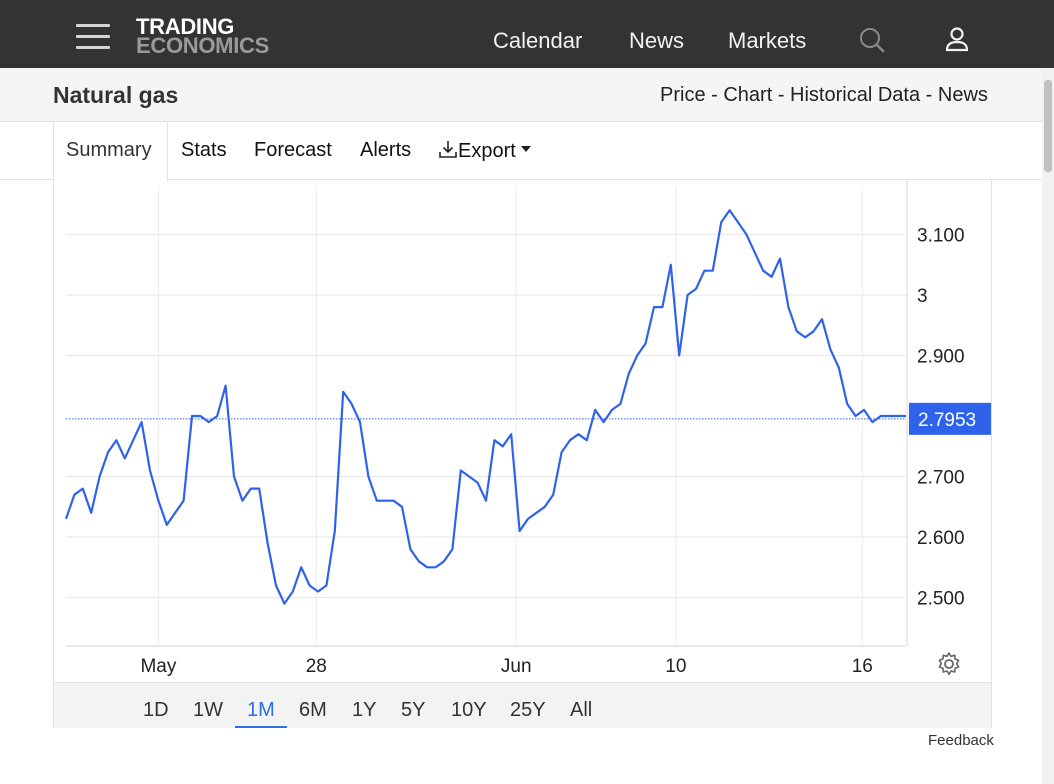  Describe the element at coordinates (185, 26) in the screenshot. I see `logo-line-1: TRADING` at that location.